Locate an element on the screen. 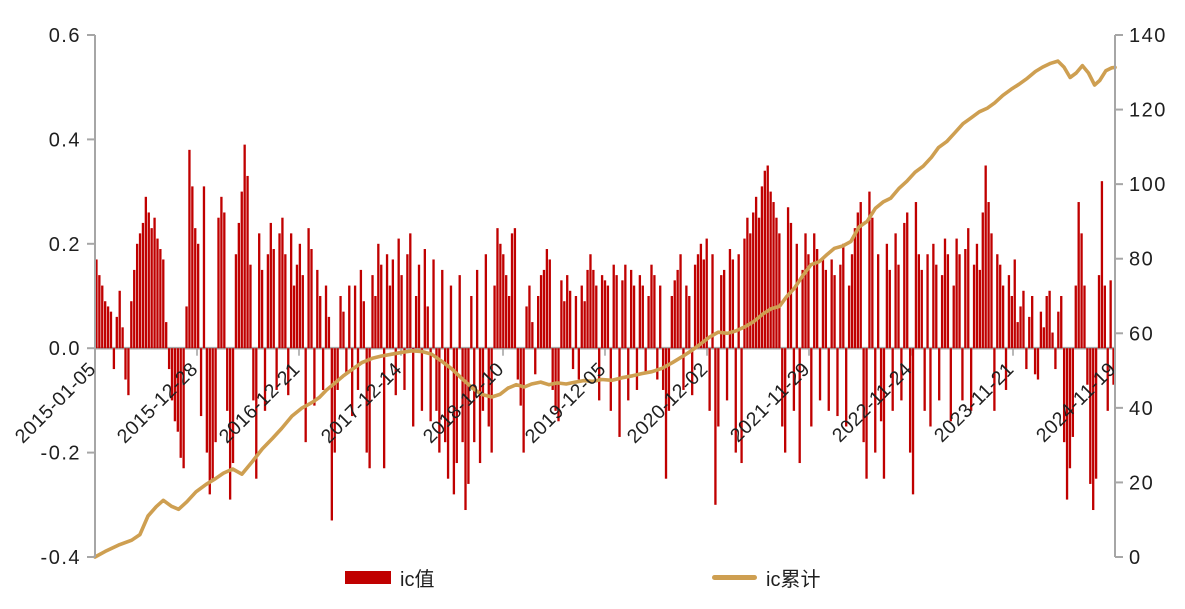 The height and width of the screenshot is (609, 1185). svg-text: 40 is located at coordinates (1141, 409).